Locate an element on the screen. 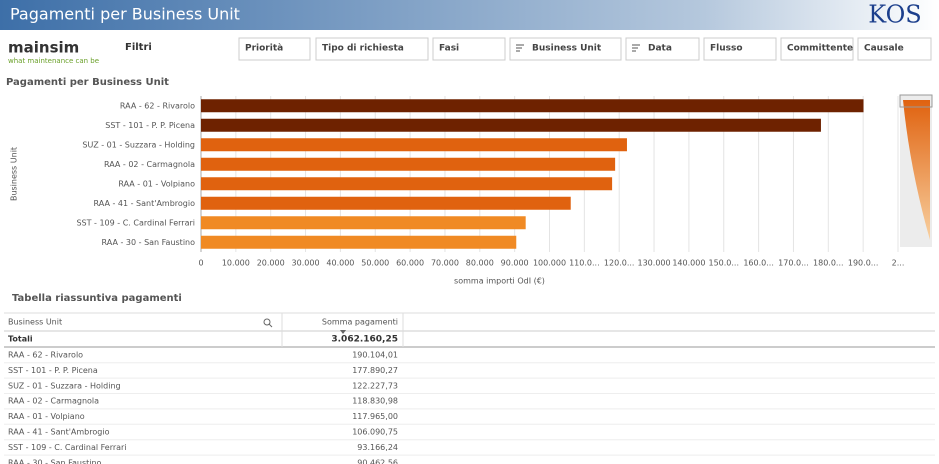 The height and width of the screenshot is (464, 939). y-tick-label: RAA - 62 - Rivarolo is located at coordinates (157, 105).